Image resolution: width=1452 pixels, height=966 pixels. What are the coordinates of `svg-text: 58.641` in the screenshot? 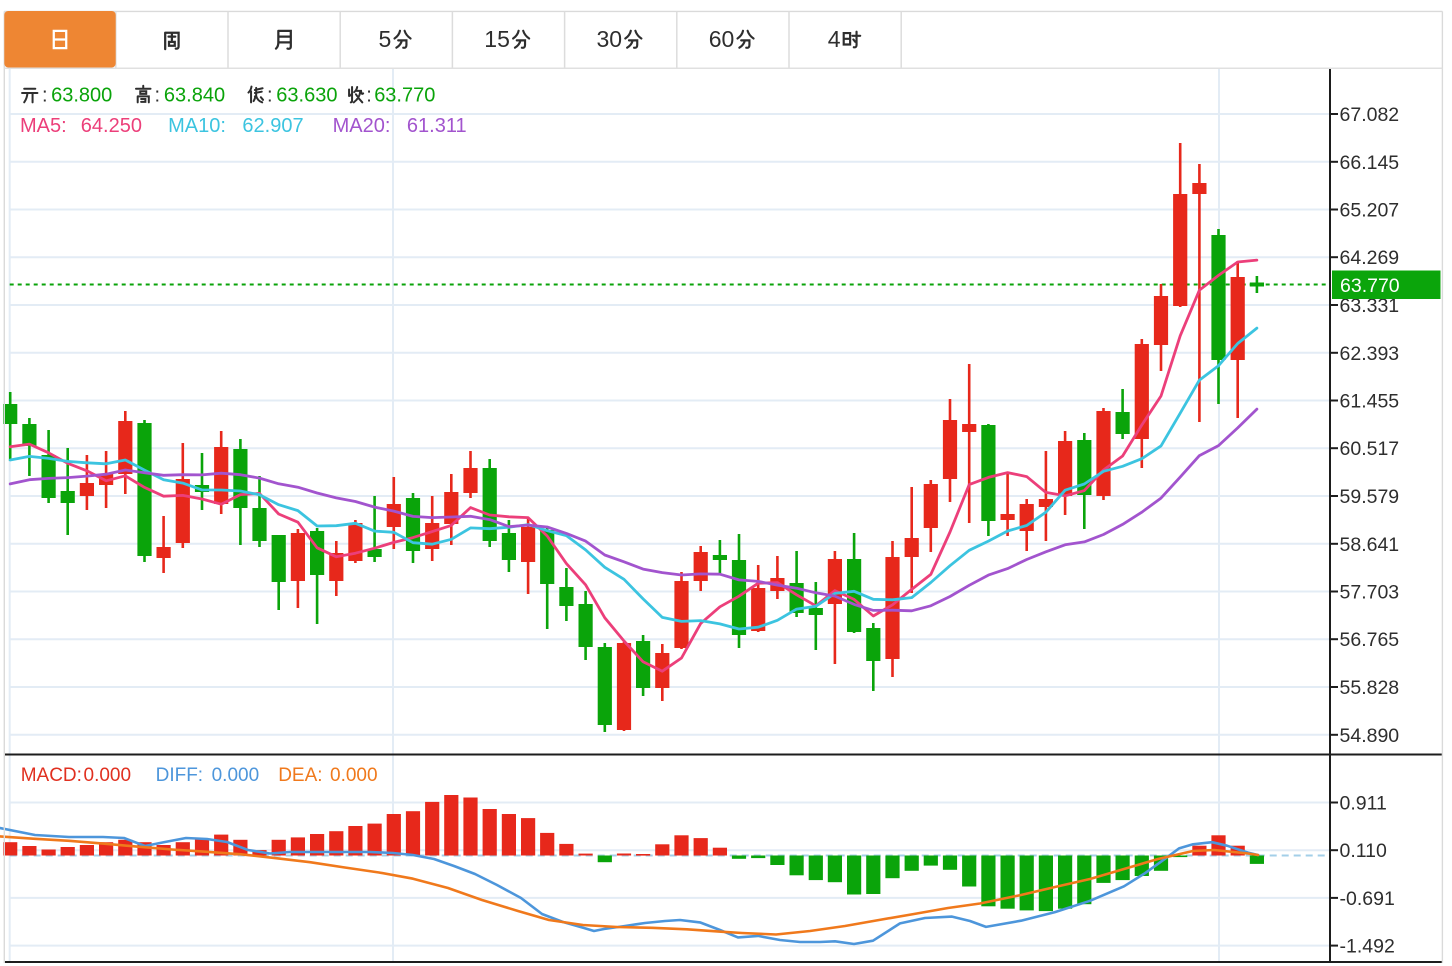 It's located at (1370, 545).